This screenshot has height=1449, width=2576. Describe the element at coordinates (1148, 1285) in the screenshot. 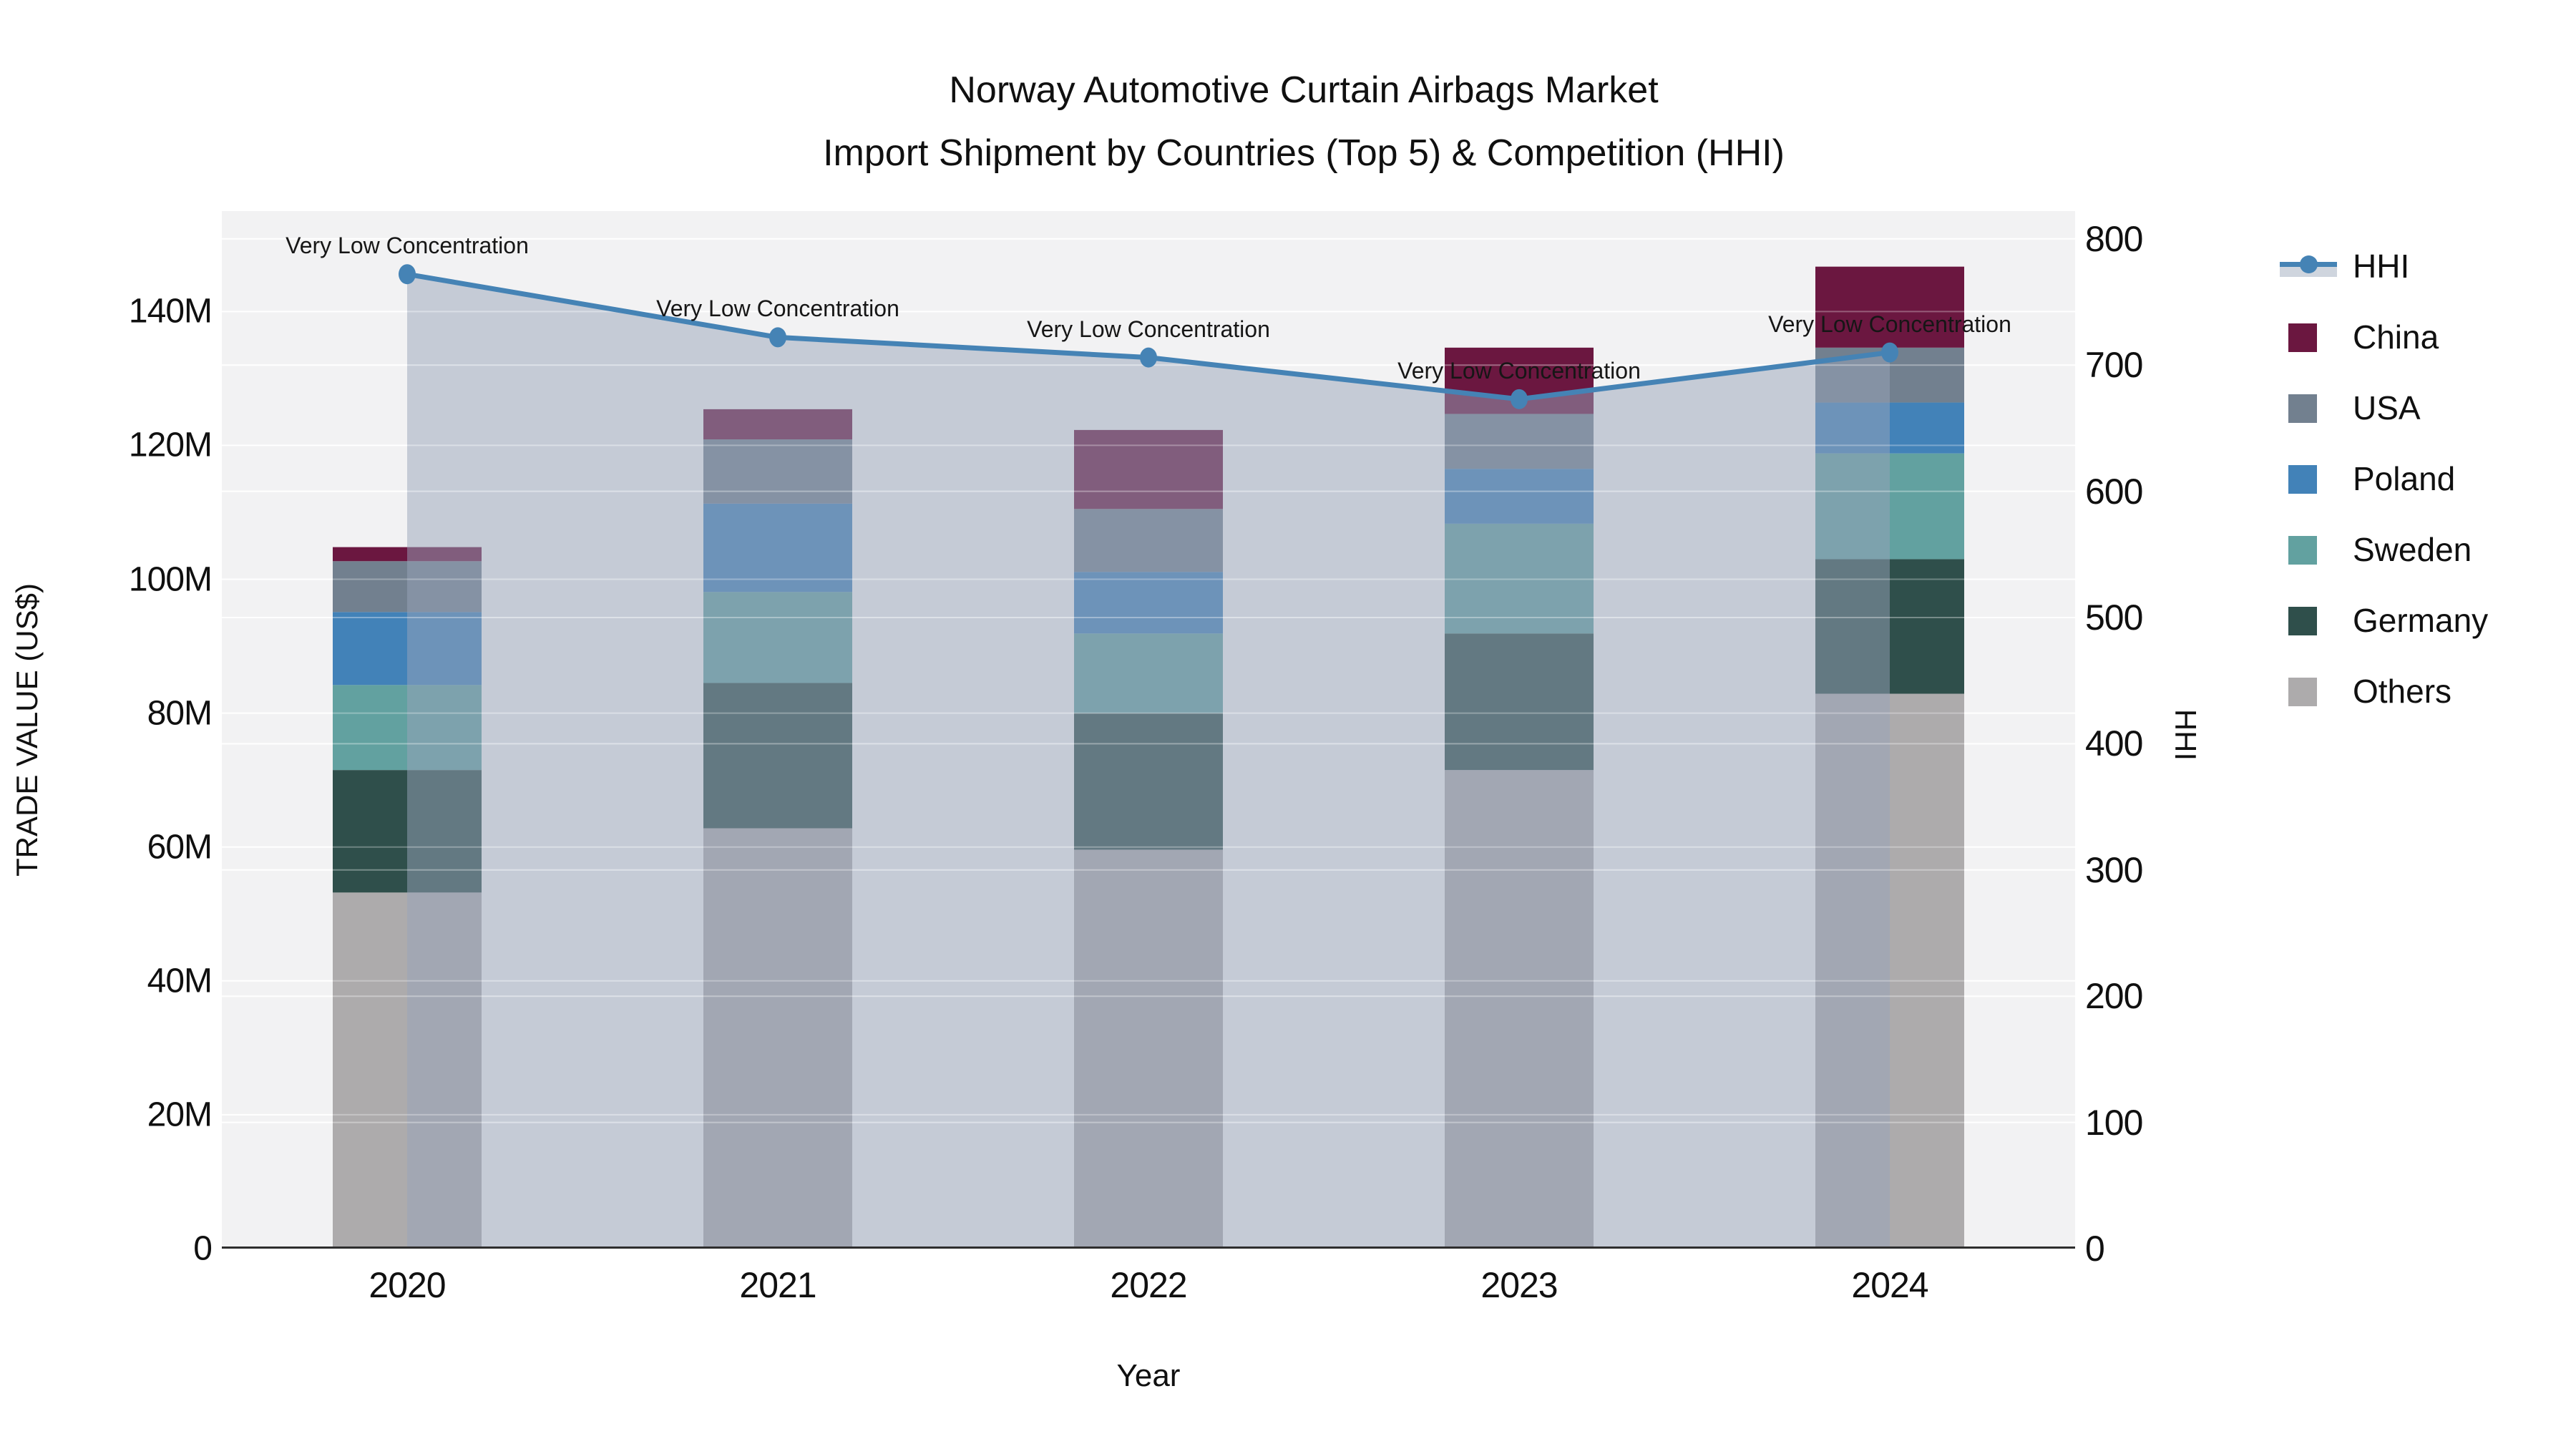

I see `x-tick-2022: 2022` at that location.